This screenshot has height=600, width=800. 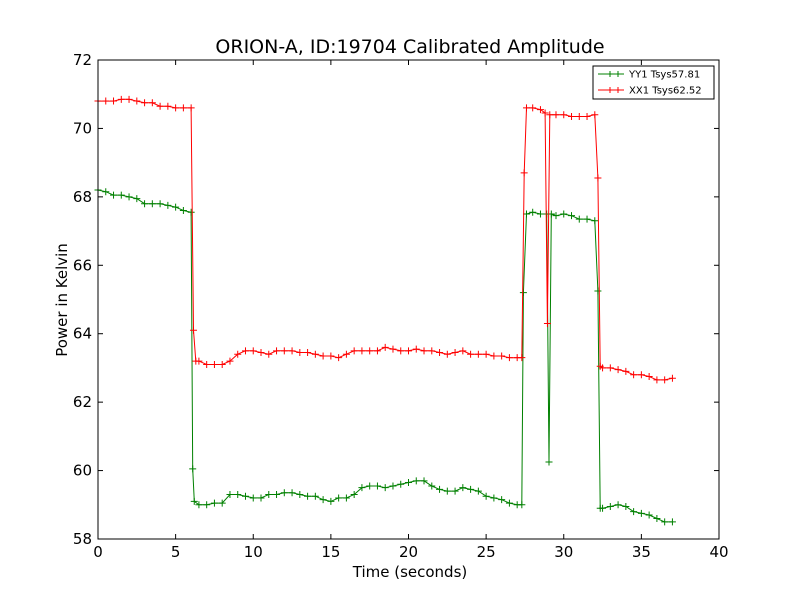 I want to click on x-tick-label: 10, so click(x=253, y=552).